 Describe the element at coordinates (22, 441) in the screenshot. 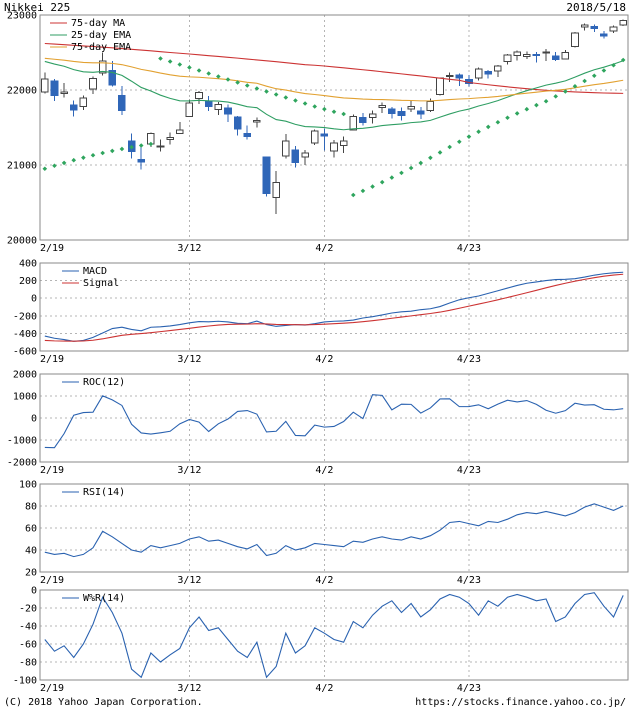

I see `y-tick-label: -1000` at that location.